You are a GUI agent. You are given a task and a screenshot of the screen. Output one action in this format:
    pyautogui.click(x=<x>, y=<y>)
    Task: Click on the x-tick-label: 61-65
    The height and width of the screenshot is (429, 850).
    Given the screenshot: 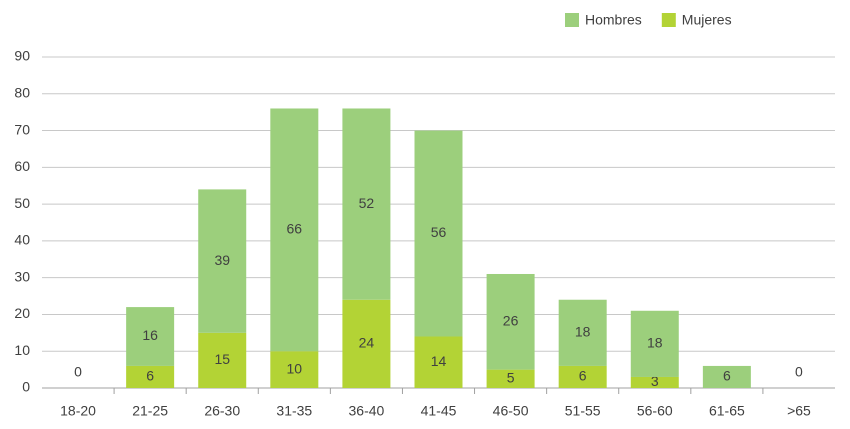 What is the action you would take?
    pyautogui.click(x=727, y=411)
    